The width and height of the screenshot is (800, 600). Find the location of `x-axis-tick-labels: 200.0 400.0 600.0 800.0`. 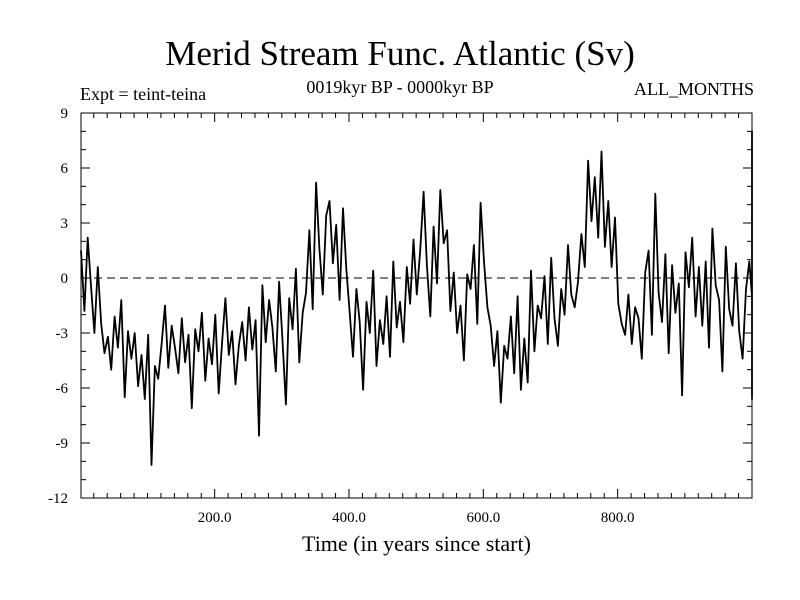

x-axis-tick-labels: 200.0 400.0 600.0 800.0 is located at coordinates (416, 518).